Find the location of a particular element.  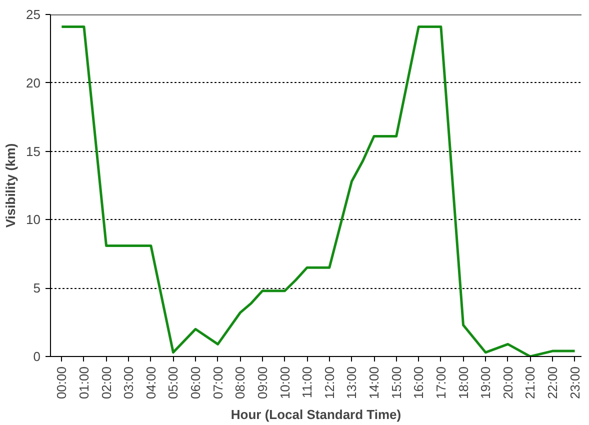

y-tick-label: 25 is located at coordinates (33, 14).